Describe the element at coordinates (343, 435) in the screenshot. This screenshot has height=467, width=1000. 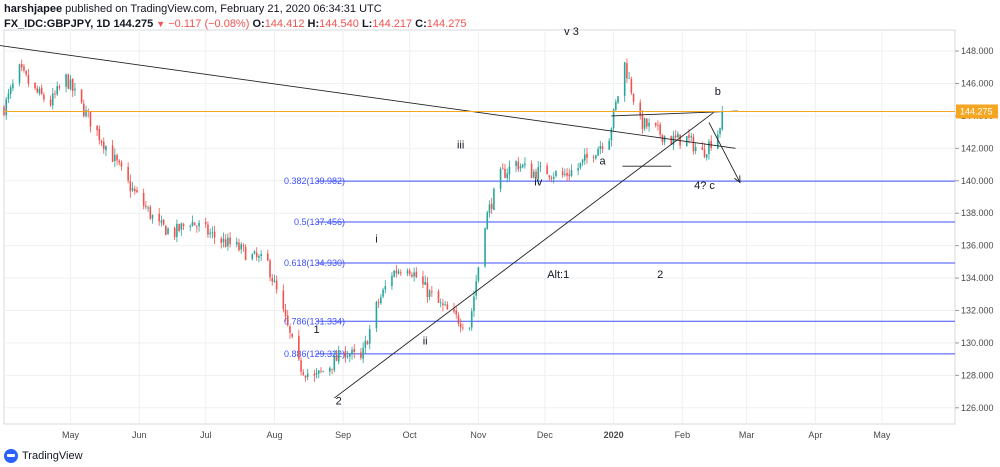
I see `x-tick-label: Sep` at that location.